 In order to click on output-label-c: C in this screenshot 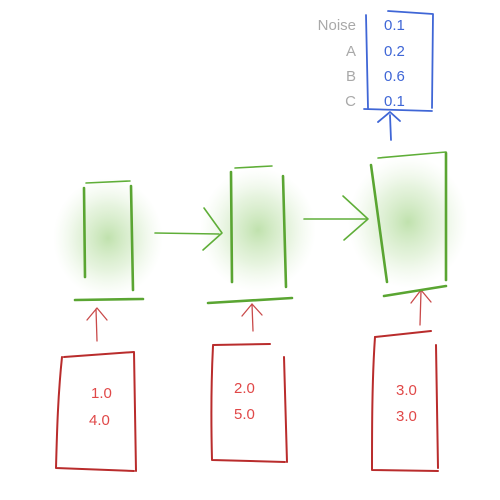, I will do `click(350, 101)`.